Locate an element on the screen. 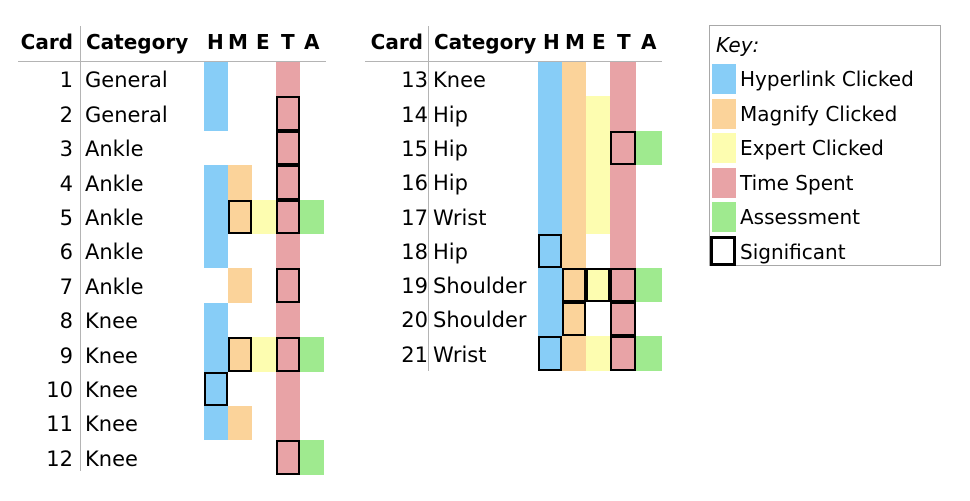 This screenshot has height=501, width=970. table1-header-rule is located at coordinates (172, 61).